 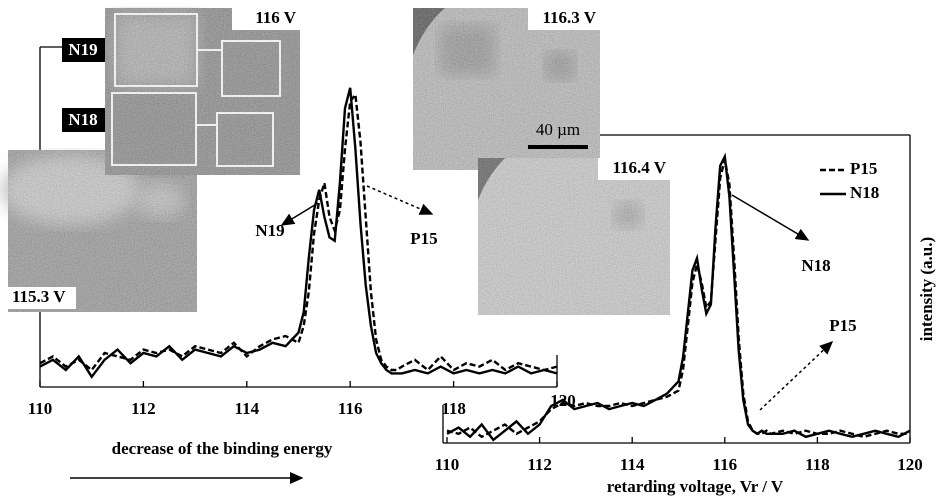 What do you see at coordinates (864, 192) in the screenshot?
I see `legend-label: N18` at bounding box center [864, 192].